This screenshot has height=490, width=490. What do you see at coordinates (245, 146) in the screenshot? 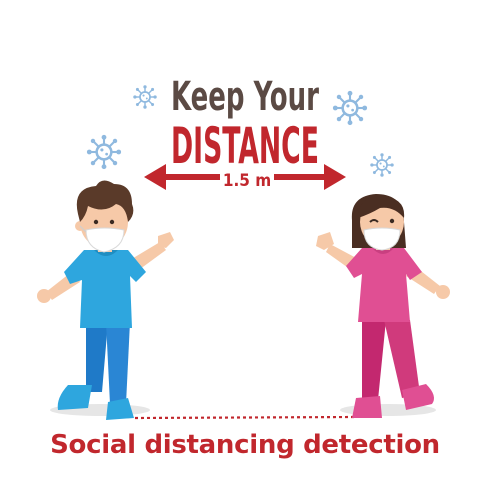
I see `headline-main: DISTANCE` at bounding box center [245, 146].